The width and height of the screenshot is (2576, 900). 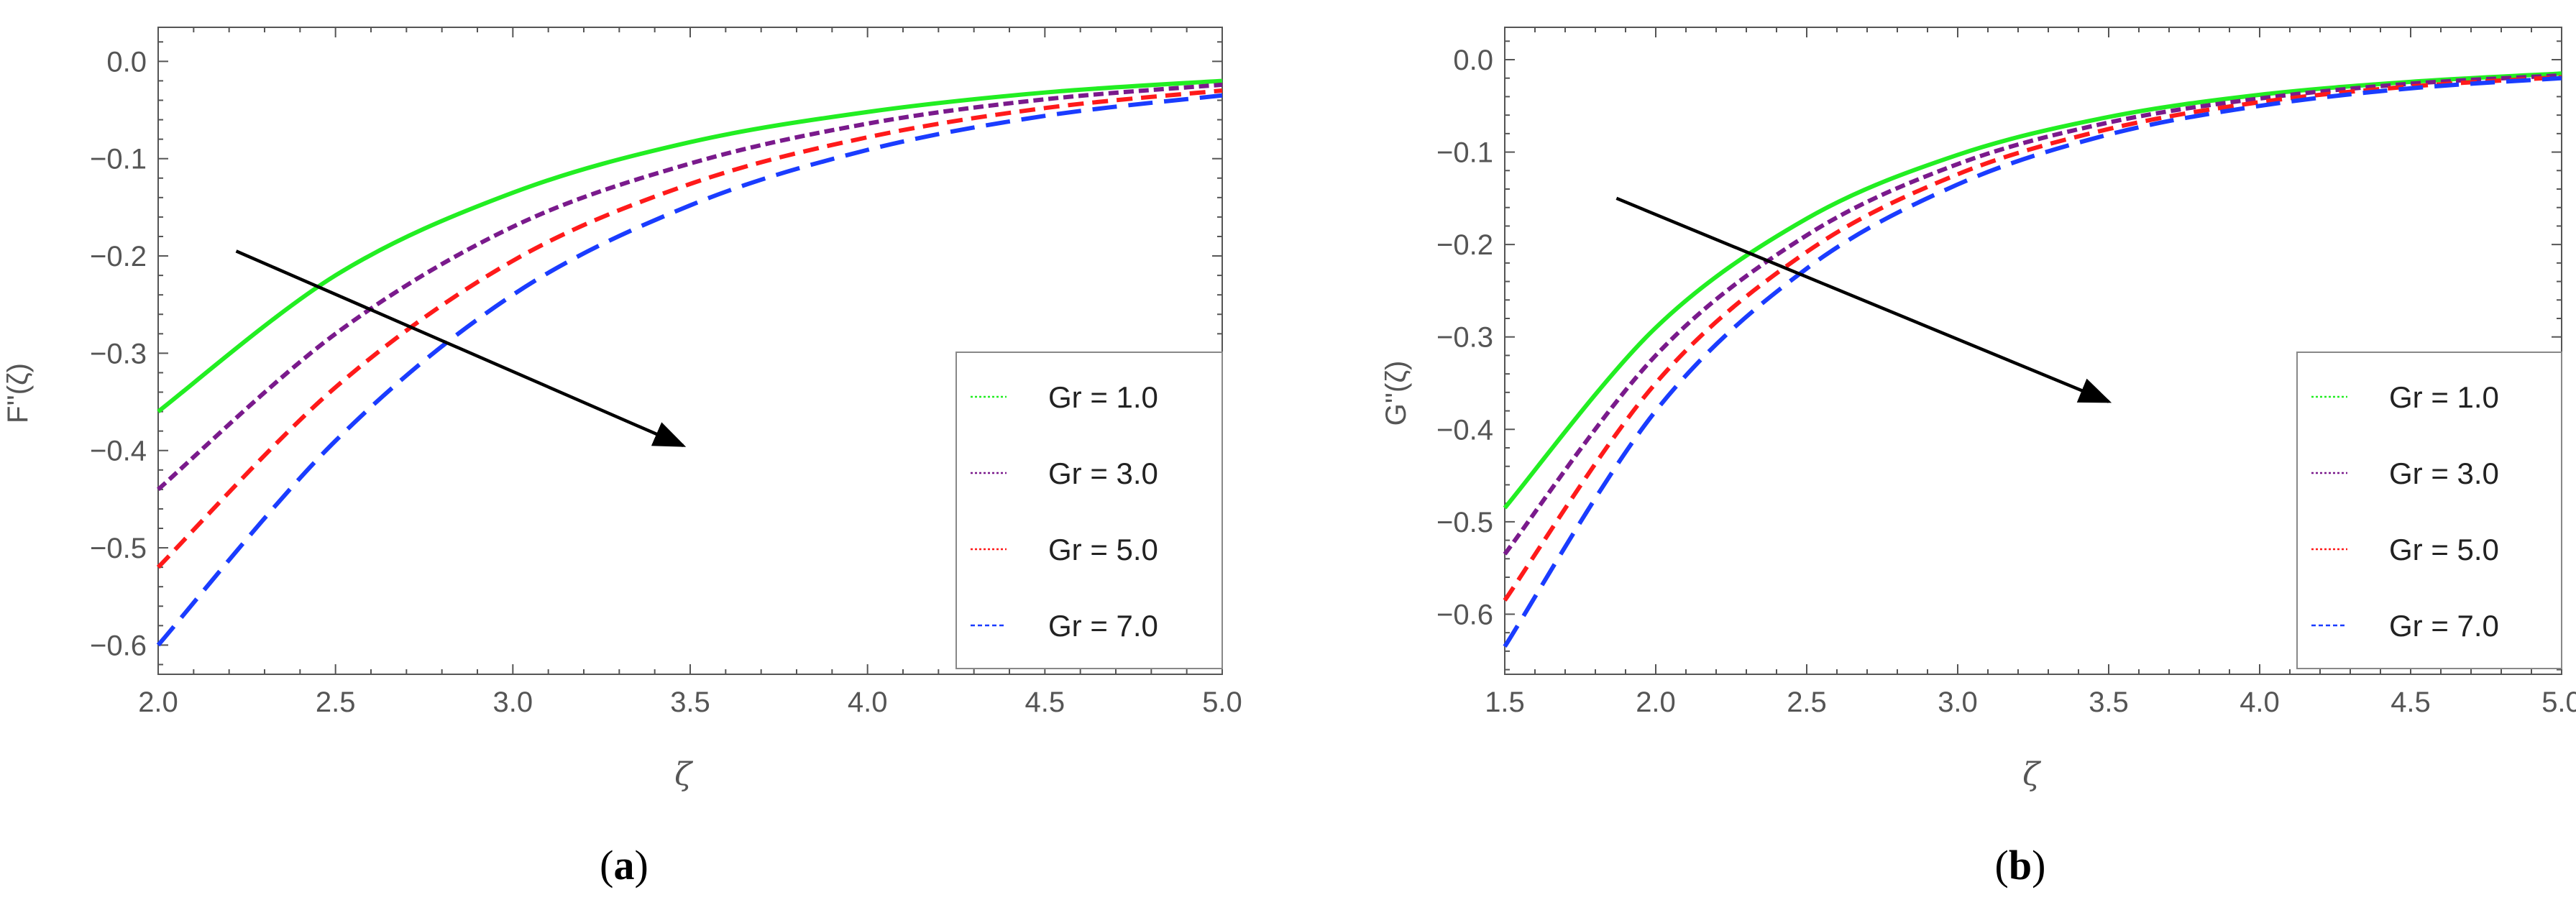 I want to click on panel-a-legend-label: Gr = 1.0, so click(x=1103, y=397).